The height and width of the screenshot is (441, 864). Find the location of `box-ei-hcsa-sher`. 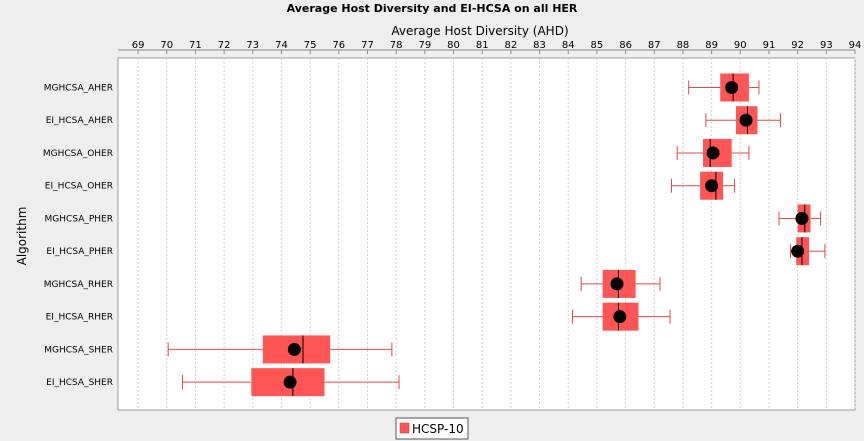

box-ei-hcsa-sher is located at coordinates (291, 382).